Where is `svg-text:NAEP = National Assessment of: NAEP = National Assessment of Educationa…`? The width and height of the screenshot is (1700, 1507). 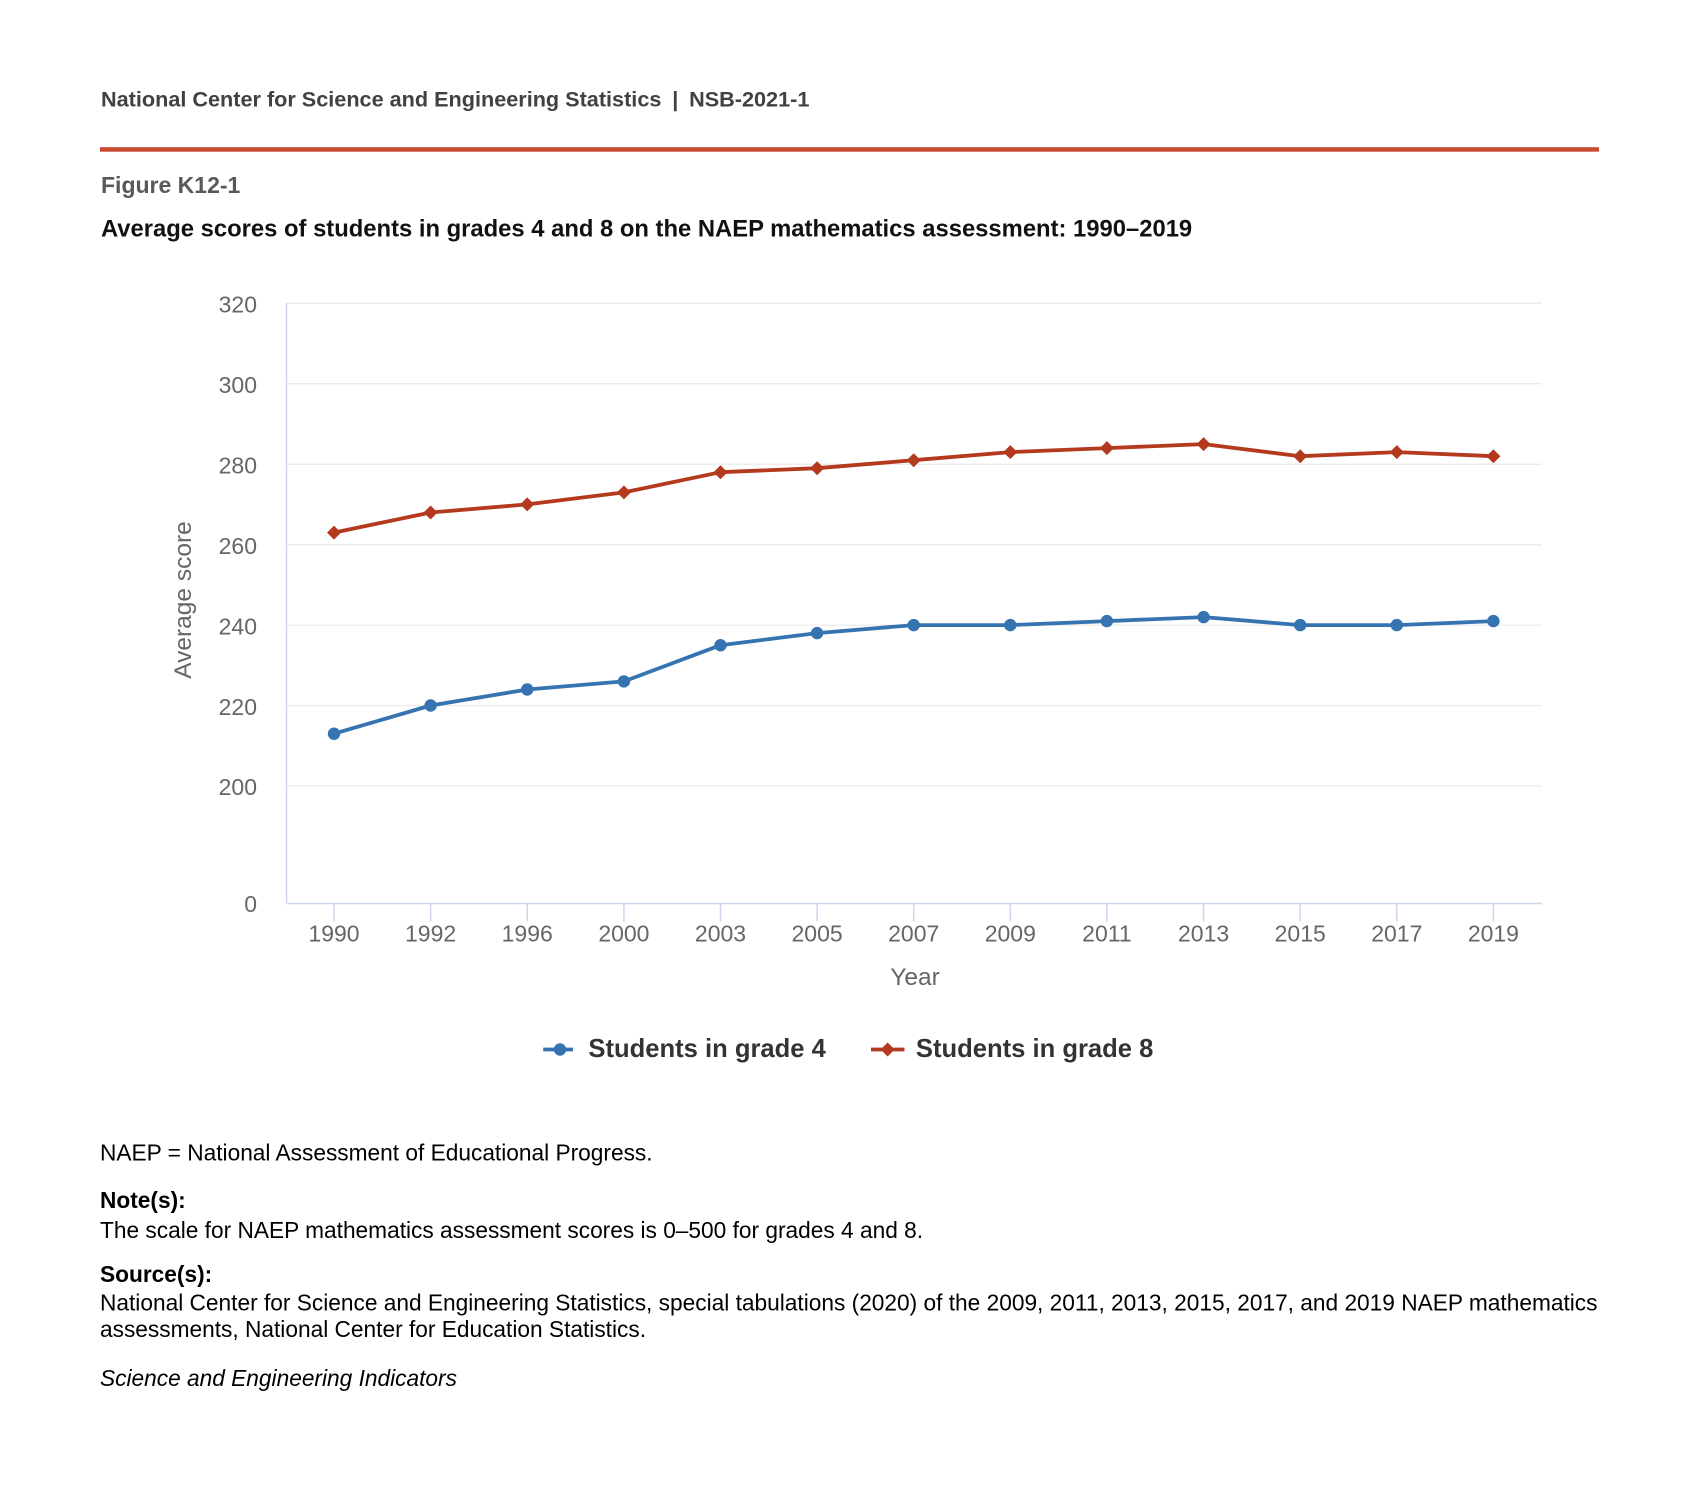 svg-text:NAEP = National Assessment of: NAEP = National Assessment of Educationa… is located at coordinates (376, 1152).